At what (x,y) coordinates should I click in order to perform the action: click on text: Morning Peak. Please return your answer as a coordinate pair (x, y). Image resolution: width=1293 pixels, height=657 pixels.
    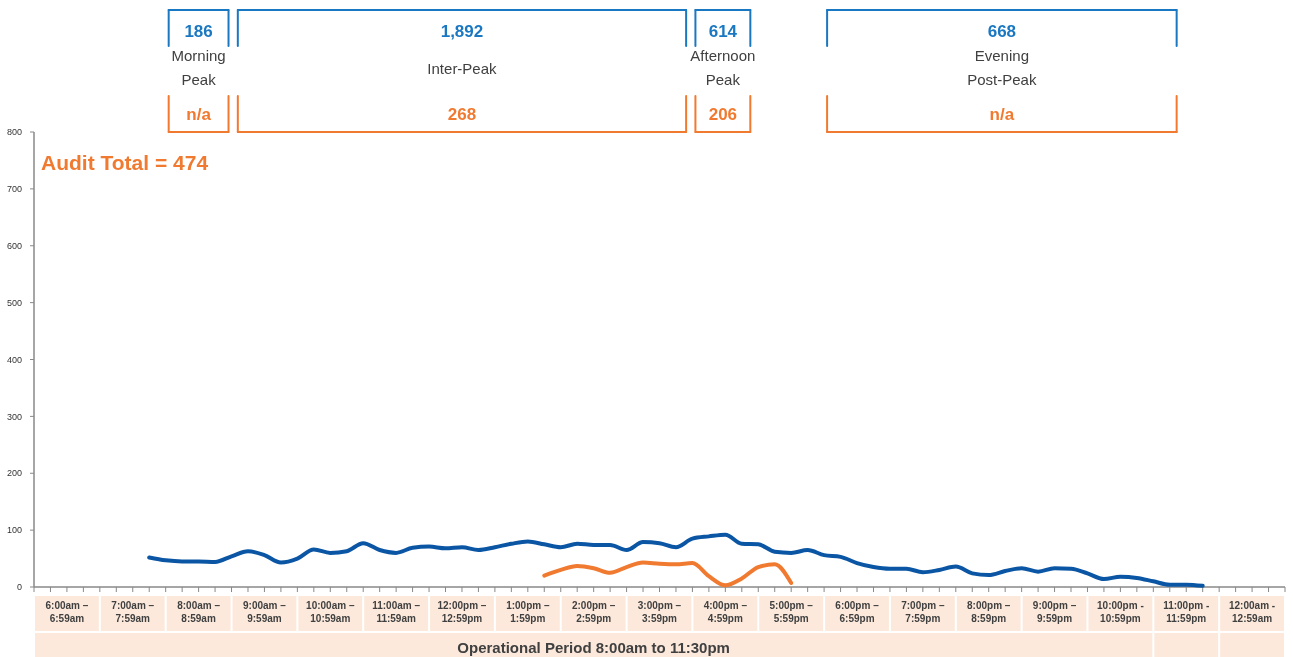
    Looking at the image, I should click on (198, 67).